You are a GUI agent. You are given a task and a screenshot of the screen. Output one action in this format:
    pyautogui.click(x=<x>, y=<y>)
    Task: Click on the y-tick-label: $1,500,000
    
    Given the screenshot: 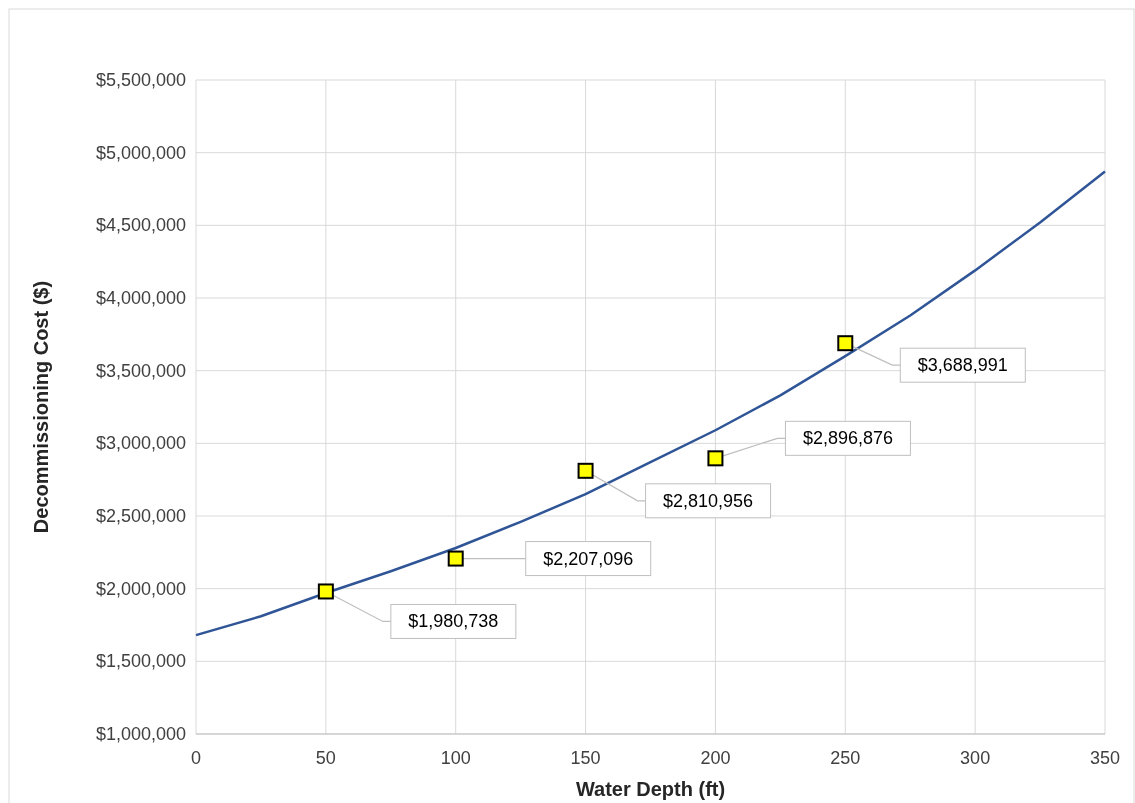 What is the action you would take?
    pyautogui.click(x=140, y=661)
    